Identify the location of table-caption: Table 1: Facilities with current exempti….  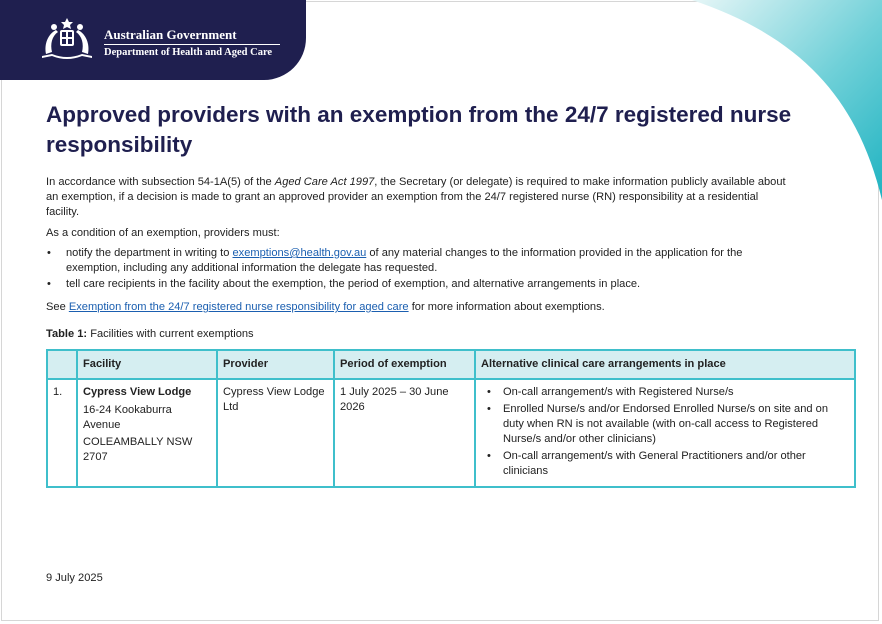
(150, 334).